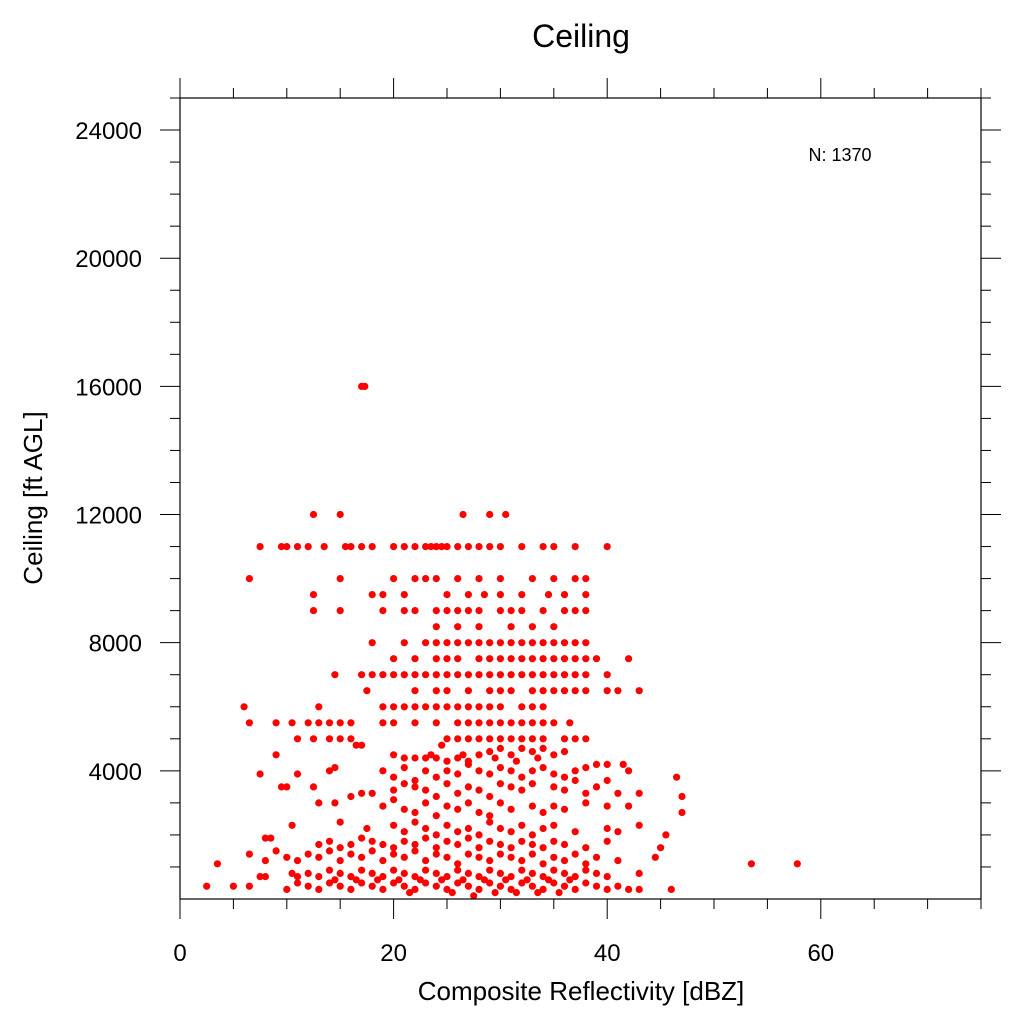 Image resolution: width=1024 pixels, height=1024 pixels. Describe the element at coordinates (393, 953) in the screenshot. I see `x-tick-label: 20` at that location.